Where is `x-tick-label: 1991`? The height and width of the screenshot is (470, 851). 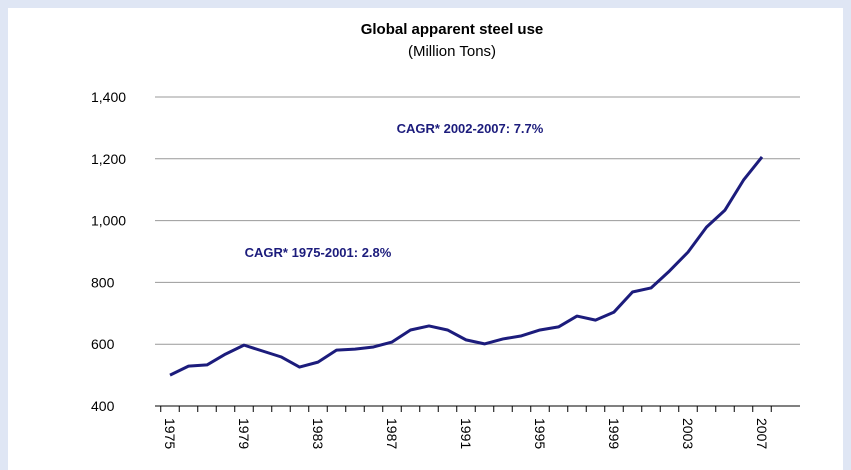 x-tick-label: 1991 is located at coordinates (466, 433).